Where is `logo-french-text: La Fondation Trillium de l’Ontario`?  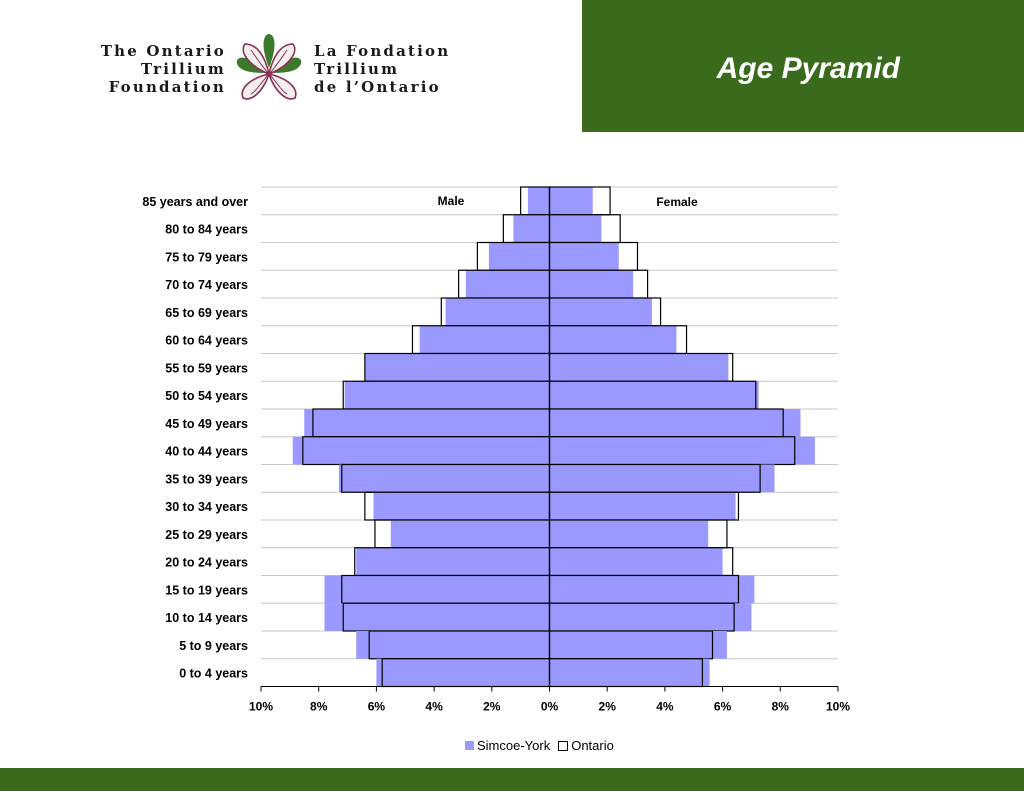 logo-french-text: La Fondation Trillium de l’Ontario is located at coordinates (399, 69).